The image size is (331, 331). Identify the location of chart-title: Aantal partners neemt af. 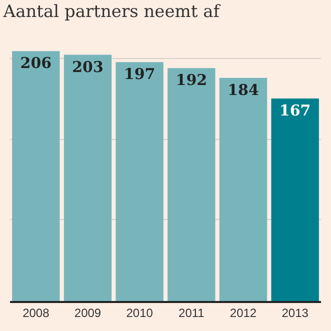
(112, 12).